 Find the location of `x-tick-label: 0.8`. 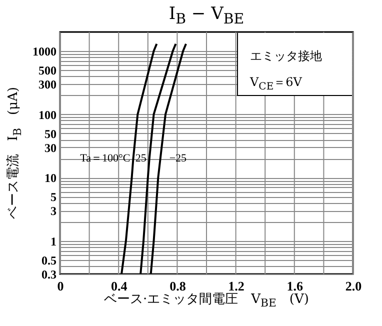

x-tick-label: 0.8 is located at coordinates (178, 286).